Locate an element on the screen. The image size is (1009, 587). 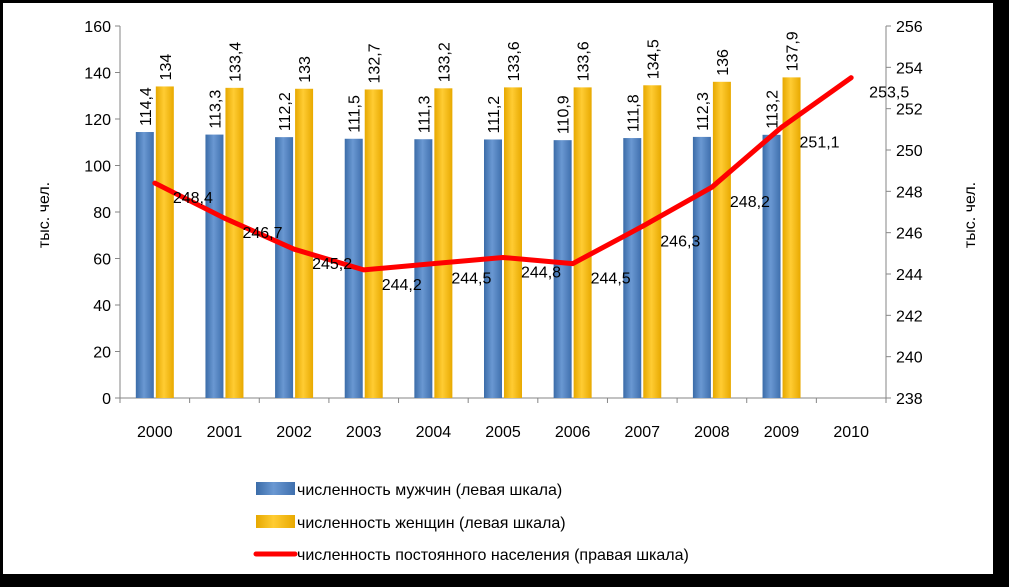
data-label-population: 251,1 is located at coordinates (820, 142).